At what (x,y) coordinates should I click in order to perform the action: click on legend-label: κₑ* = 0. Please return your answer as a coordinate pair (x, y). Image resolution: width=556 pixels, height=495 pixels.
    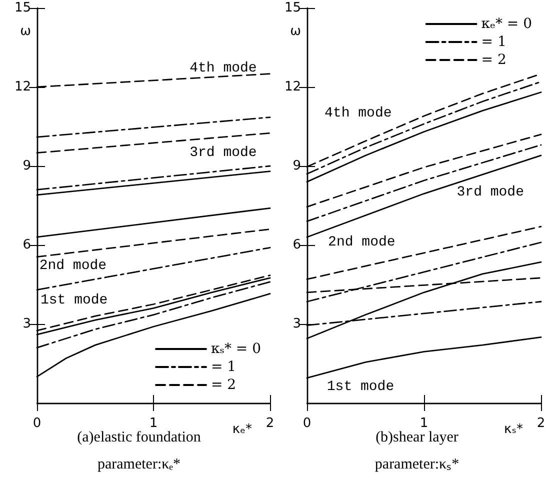
    Looking at the image, I should click on (506, 24).